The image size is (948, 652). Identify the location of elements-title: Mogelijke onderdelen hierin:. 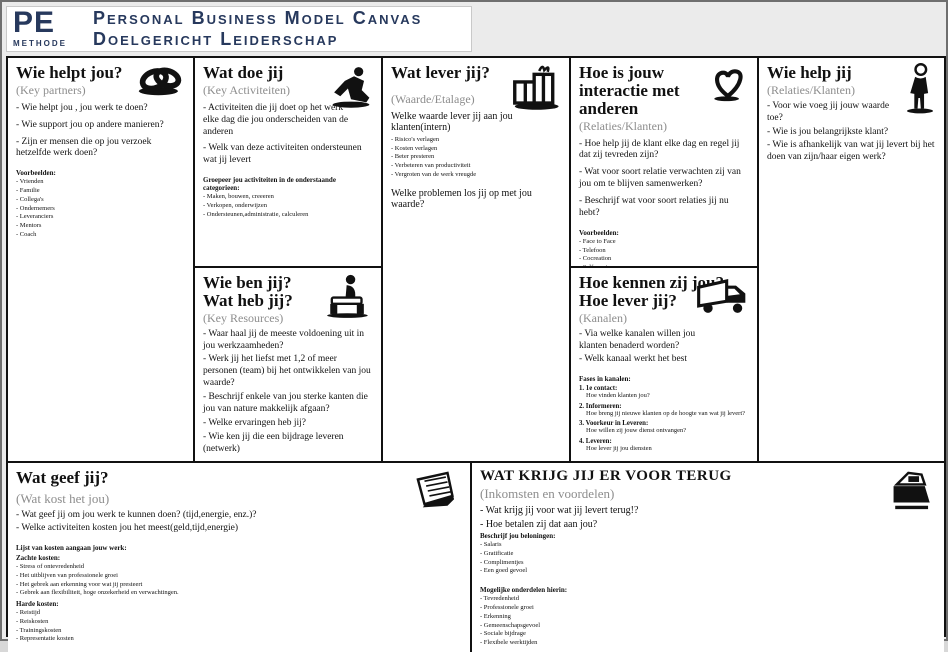
(524, 590).